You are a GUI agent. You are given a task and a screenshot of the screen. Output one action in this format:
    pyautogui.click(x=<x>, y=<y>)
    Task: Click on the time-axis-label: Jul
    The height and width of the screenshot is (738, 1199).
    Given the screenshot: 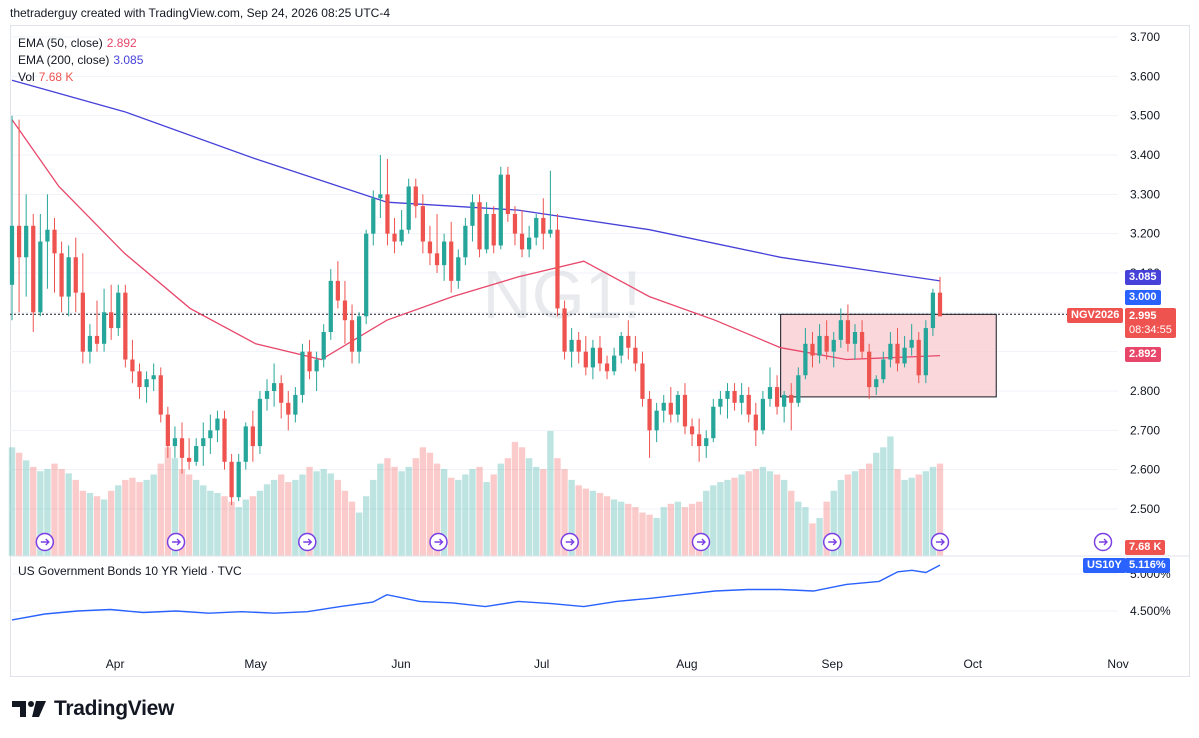 What is the action you would take?
    pyautogui.click(x=541, y=664)
    